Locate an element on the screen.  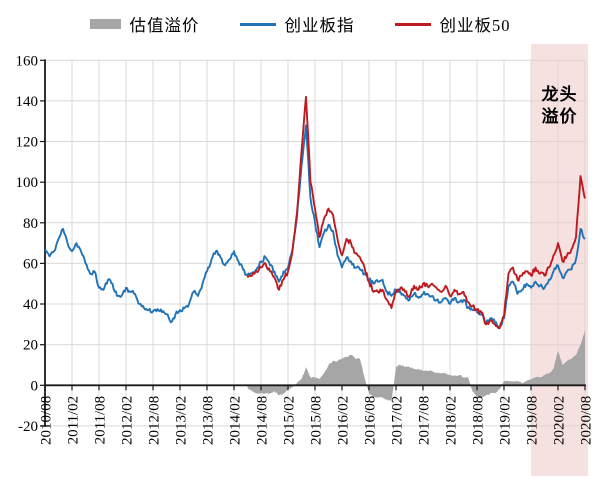
x-tick-label: 2013/02 is located at coordinates (182, 420).